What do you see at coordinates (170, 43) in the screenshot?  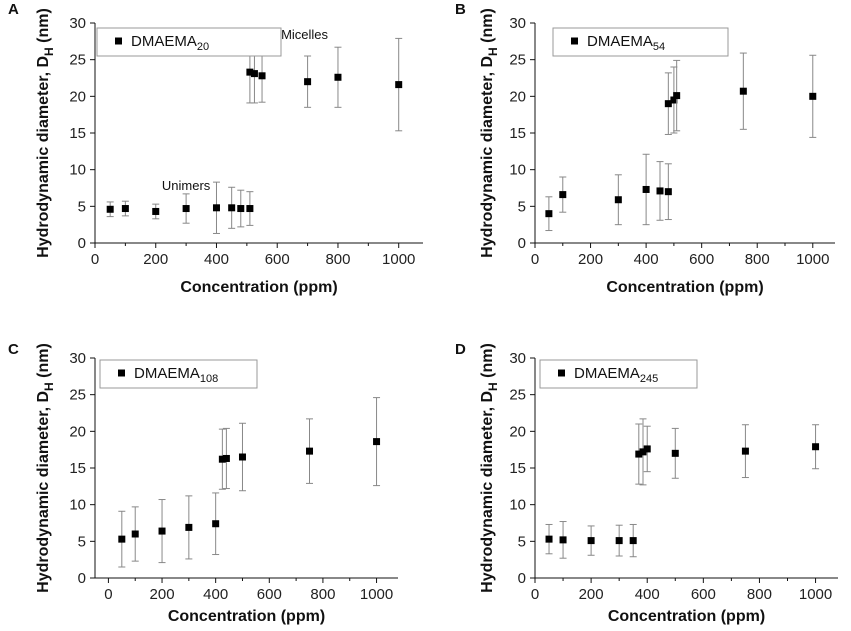 I see `legend-label: DMAEMA20` at bounding box center [170, 43].